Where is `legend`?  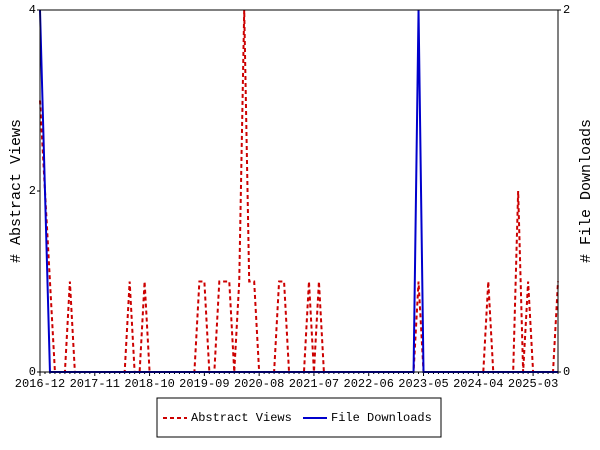
legend is located at coordinates (299, 417).